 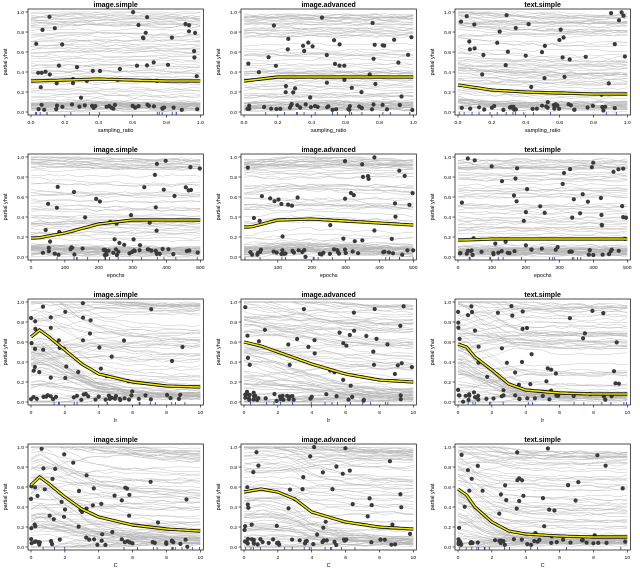 I want to click on x-tick-label: 400, so click(x=593, y=268).